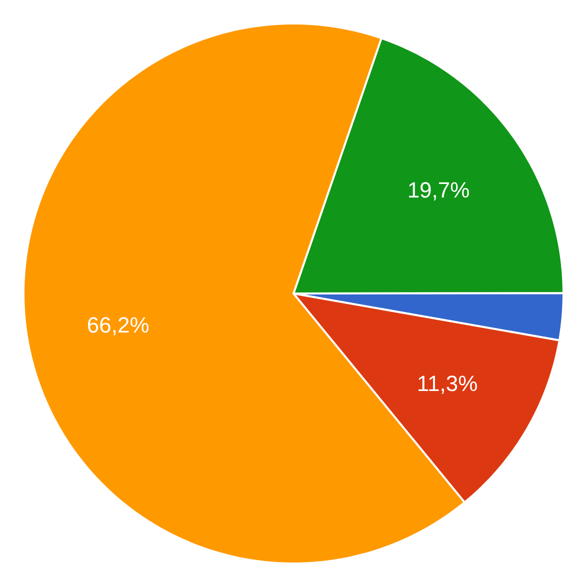 This screenshot has width=584, height=578. Describe the element at coordinates (438, 189) in the screenshot. I see `data-label: 19,7%` at that location.